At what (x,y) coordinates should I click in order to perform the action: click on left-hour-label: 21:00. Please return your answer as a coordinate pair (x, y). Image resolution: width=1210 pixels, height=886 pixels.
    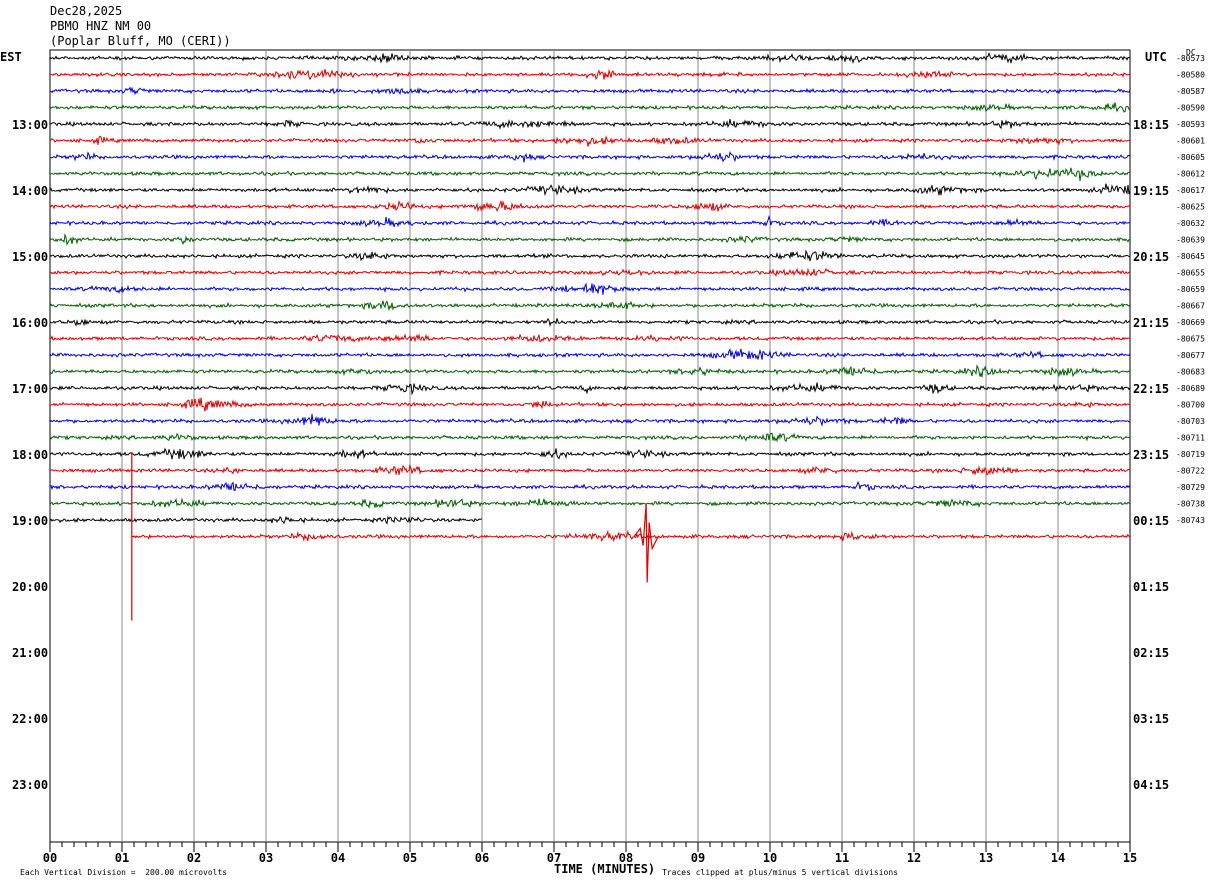
    Looking at the image, I should click on (30, 653).